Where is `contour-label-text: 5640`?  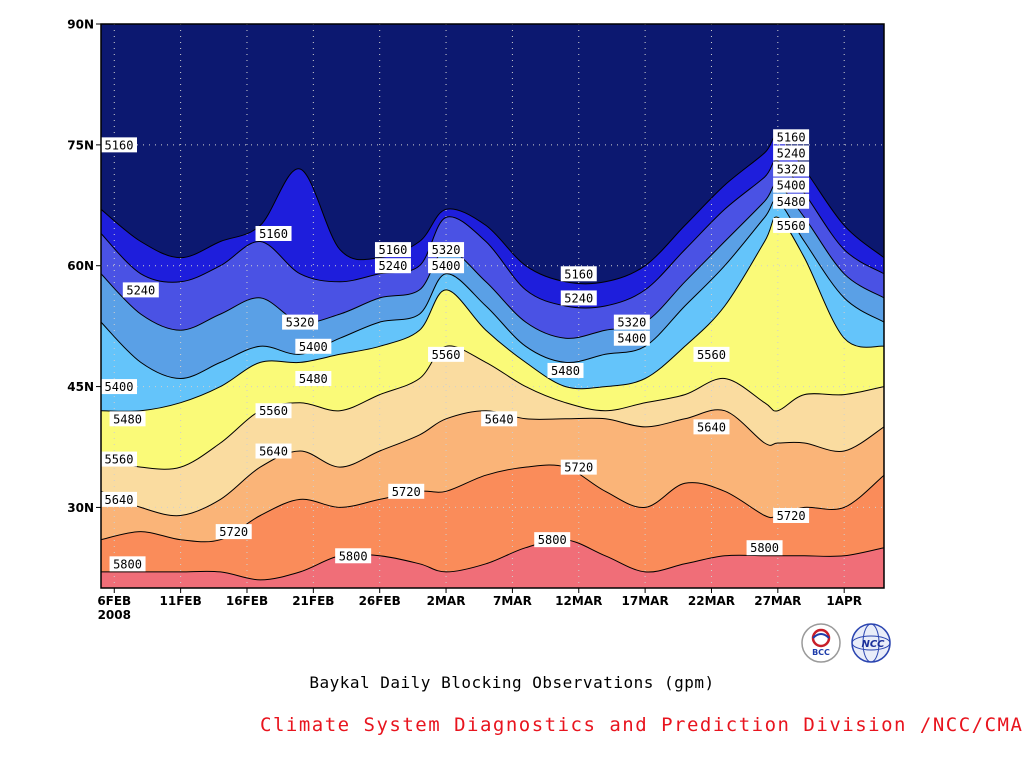
contour-label-text: 5640 is located at coordinates (711, 427).